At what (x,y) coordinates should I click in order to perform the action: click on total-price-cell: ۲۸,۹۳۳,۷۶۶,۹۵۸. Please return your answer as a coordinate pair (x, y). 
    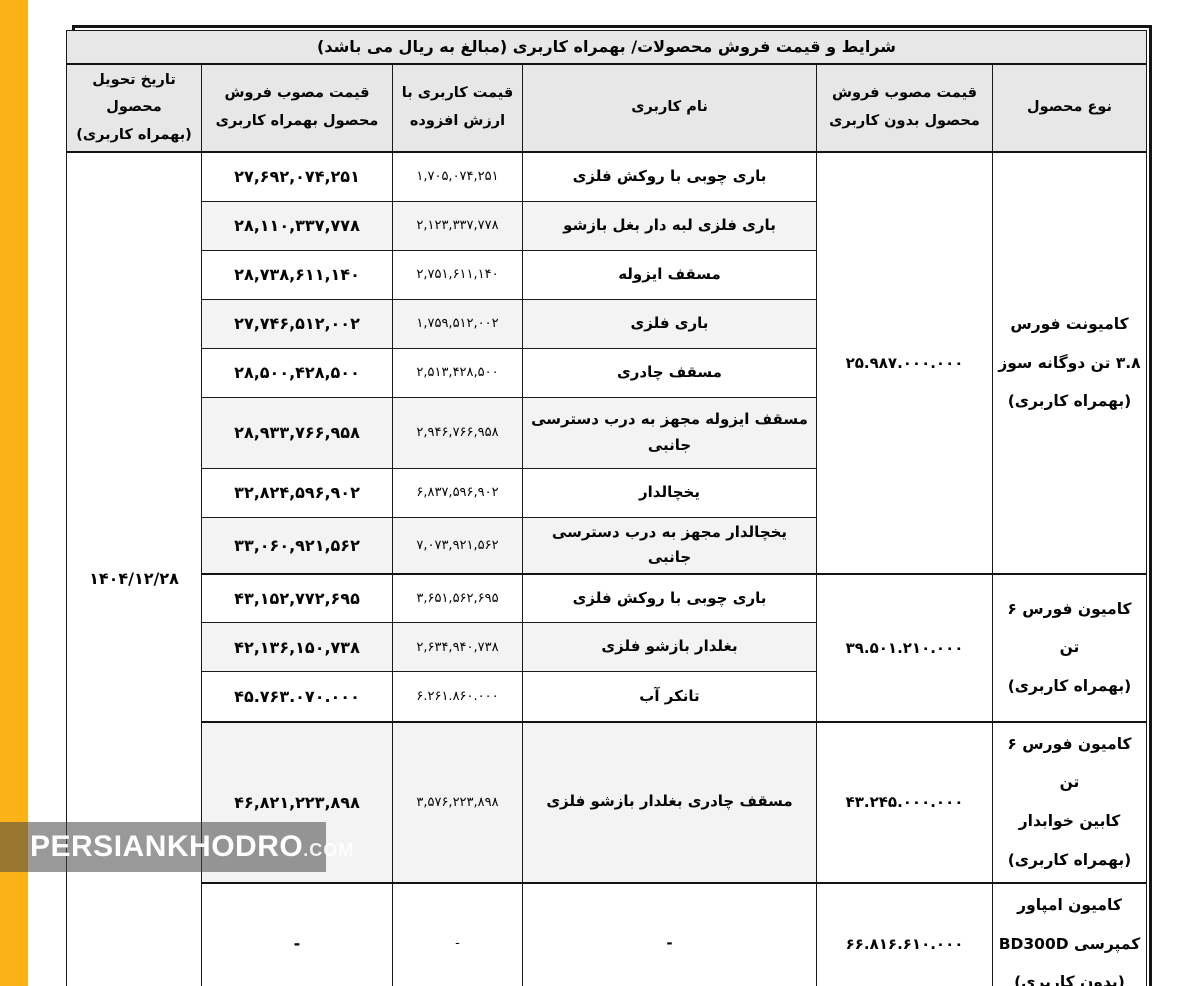
    Looking at the image, I should click on (297, 432).